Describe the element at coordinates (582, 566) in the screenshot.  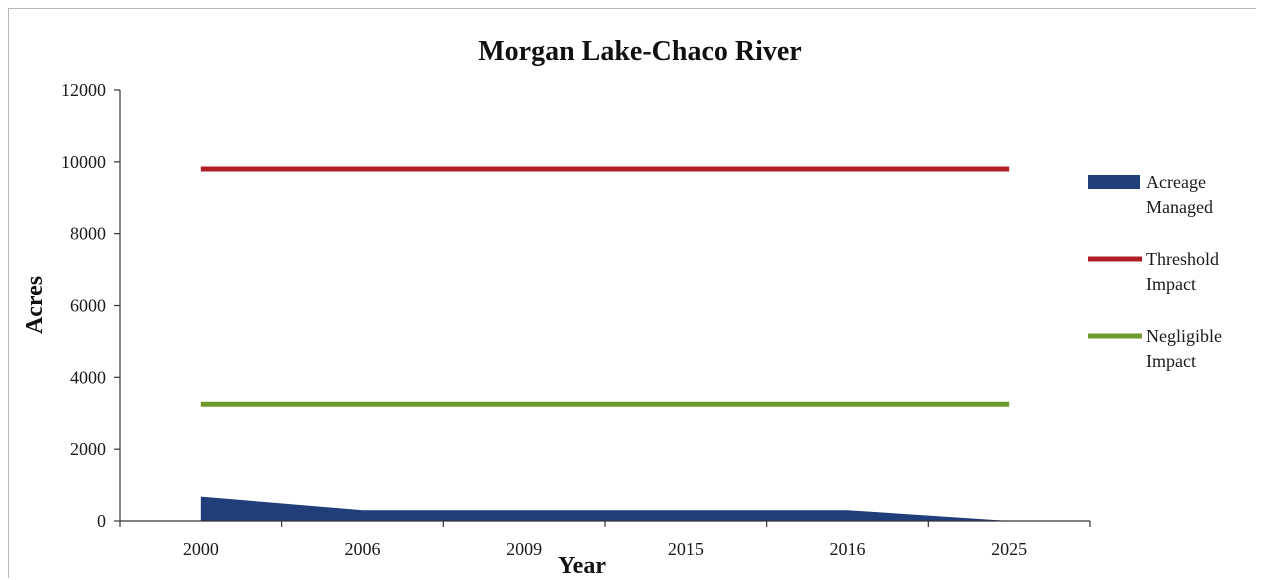
I see `x-axis-label: Year` at that location.